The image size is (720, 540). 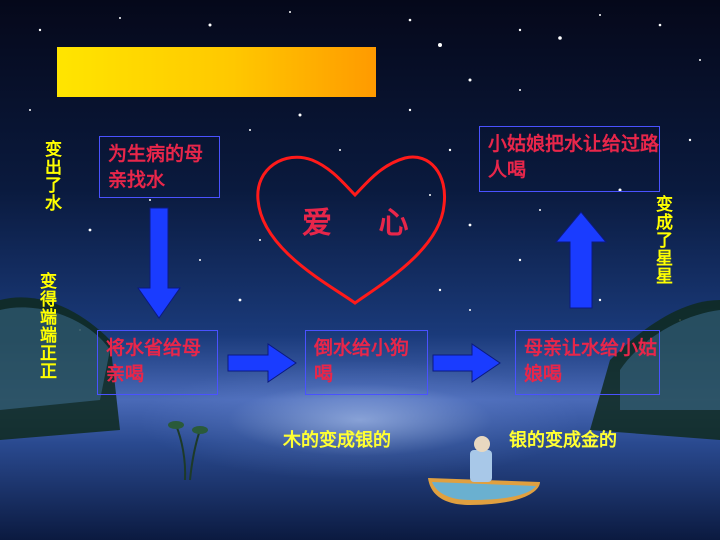 What do you see at coordinates (156, 167) in the screenshot?
I see `box-text: 为生病的母亲找水` at bounding box center [156, 167].